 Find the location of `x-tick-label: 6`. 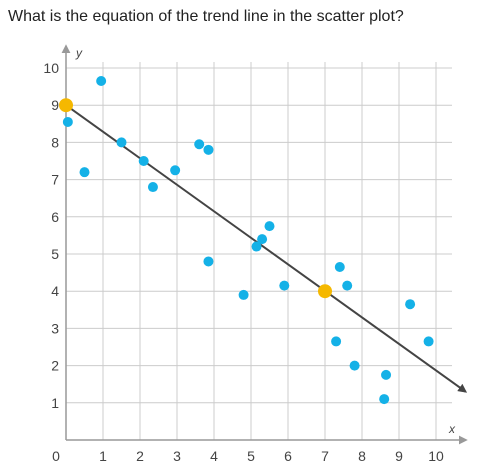

x-tick-label: 6 is located at coordinates (288, 456).